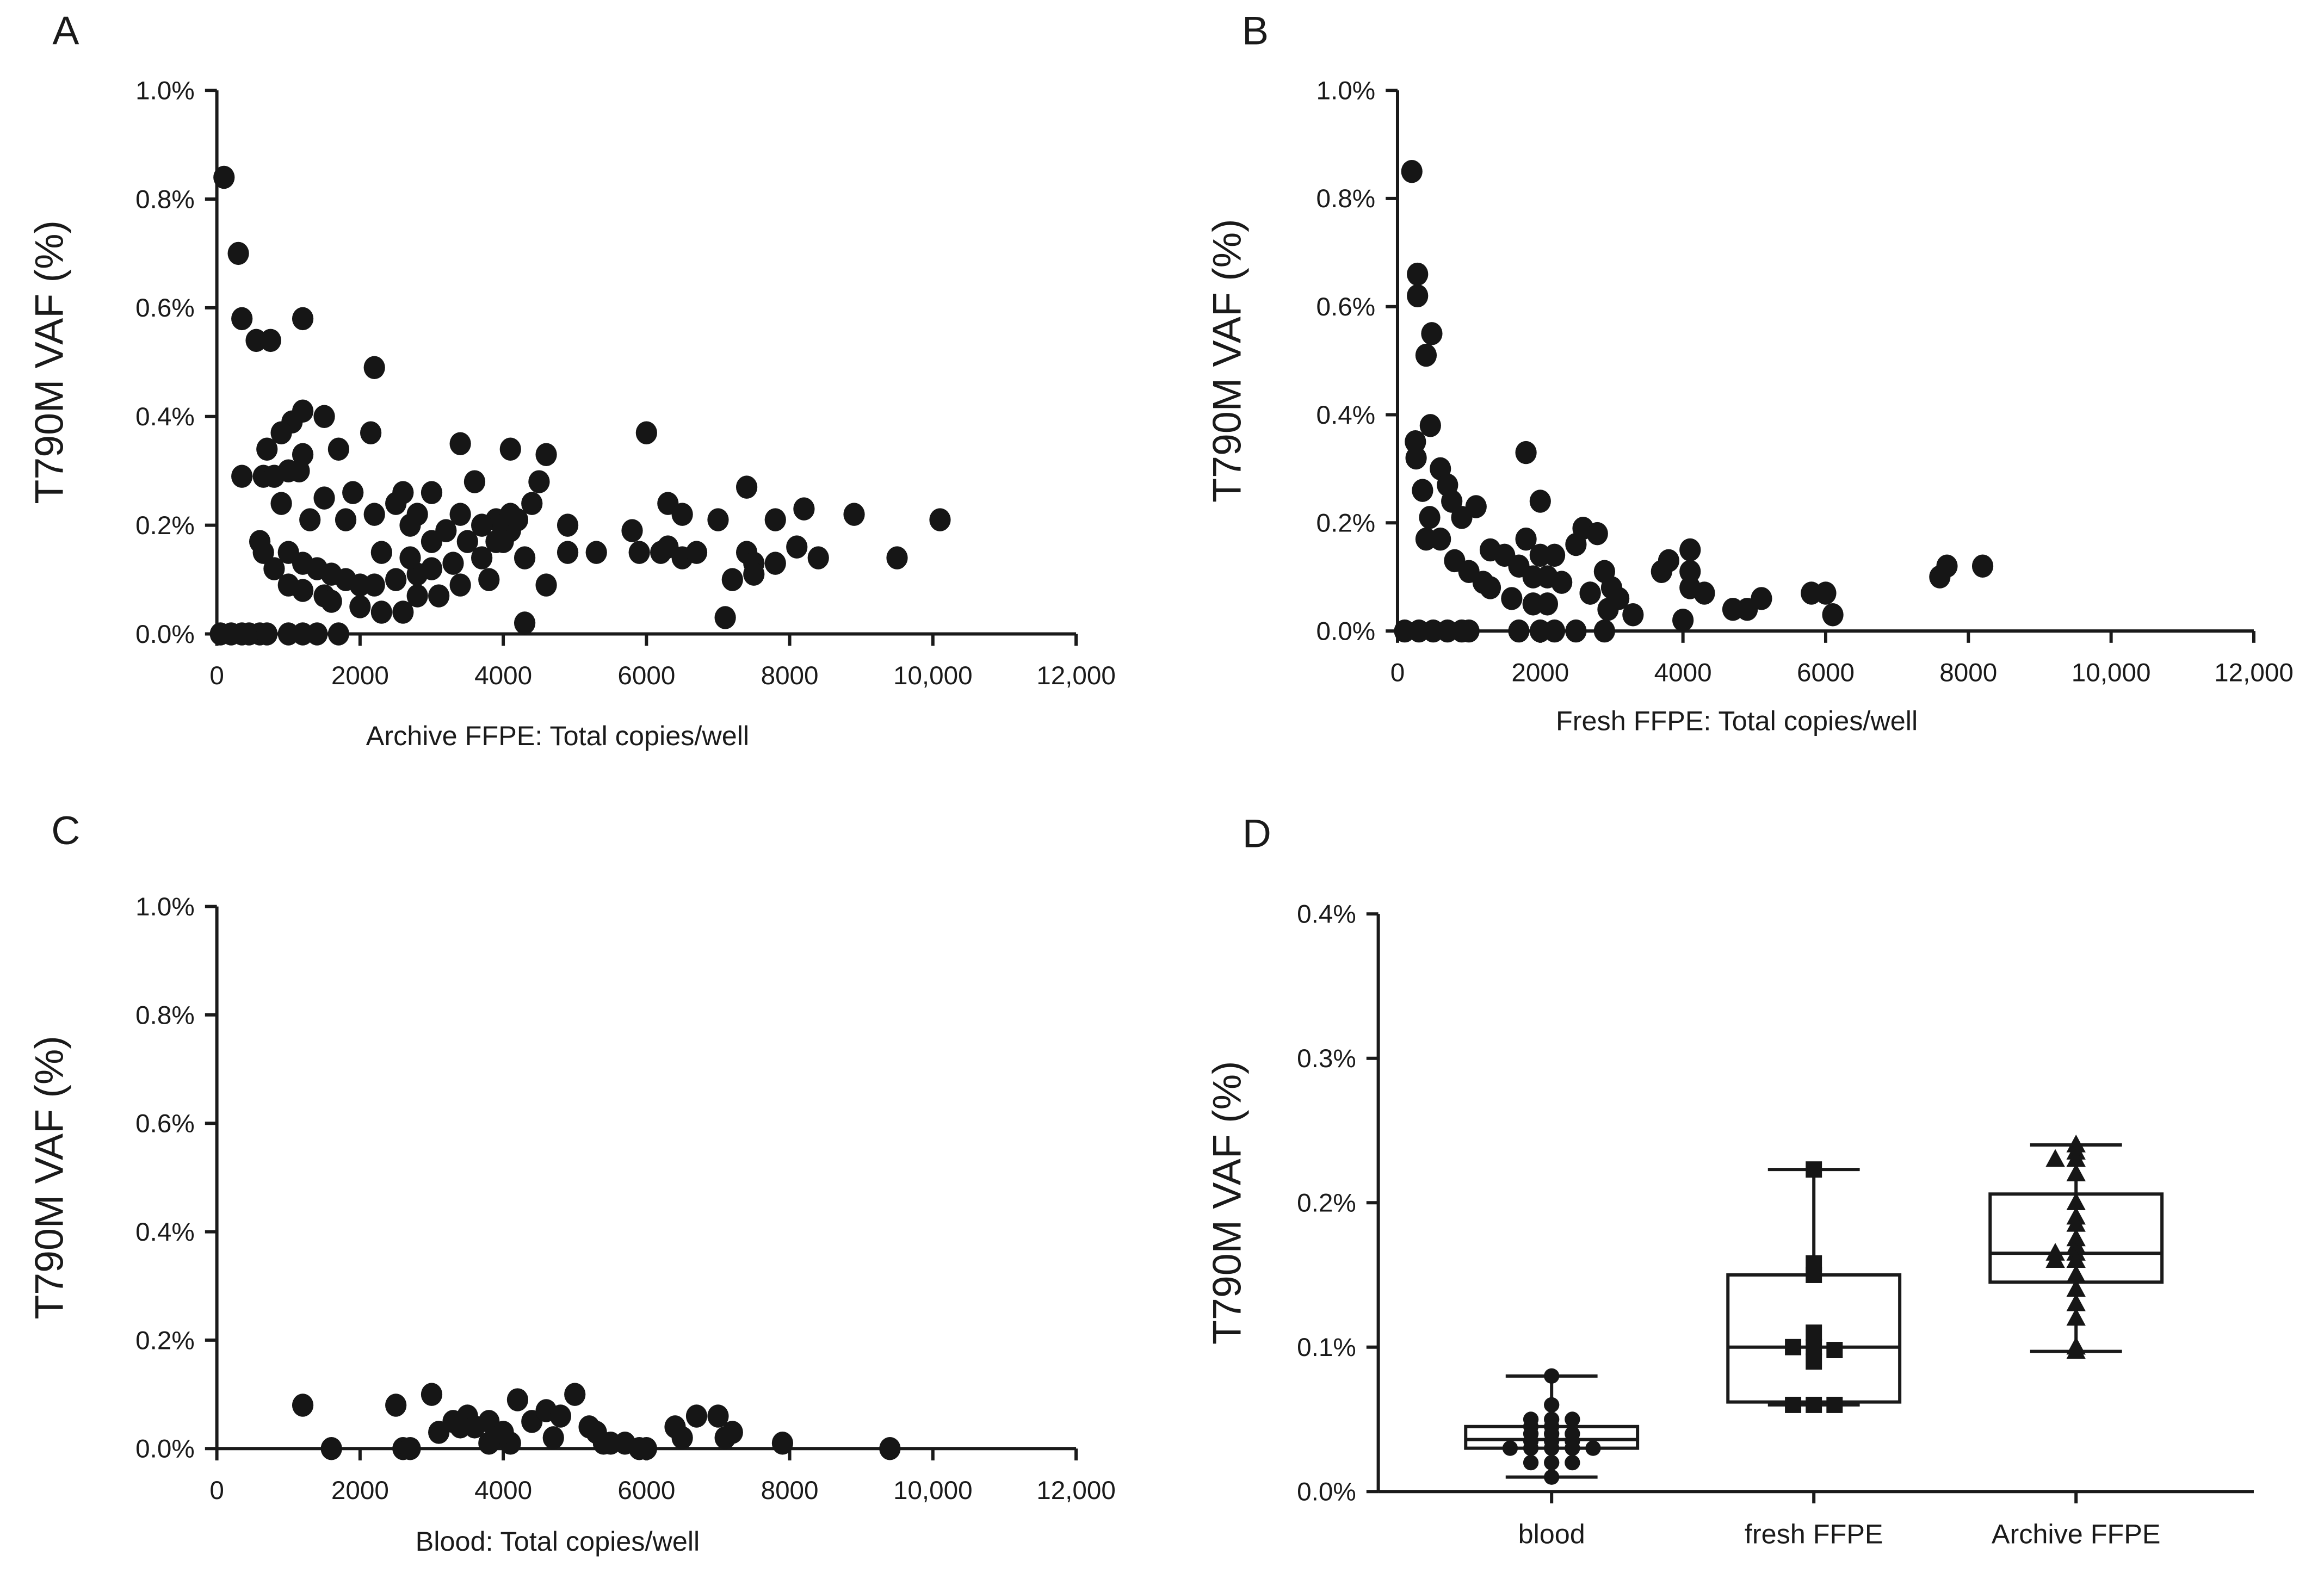 The width and height of the screenshot is (2324, 1573). I want to click on y-tick-label: 0.2%, so click(1346, 523).